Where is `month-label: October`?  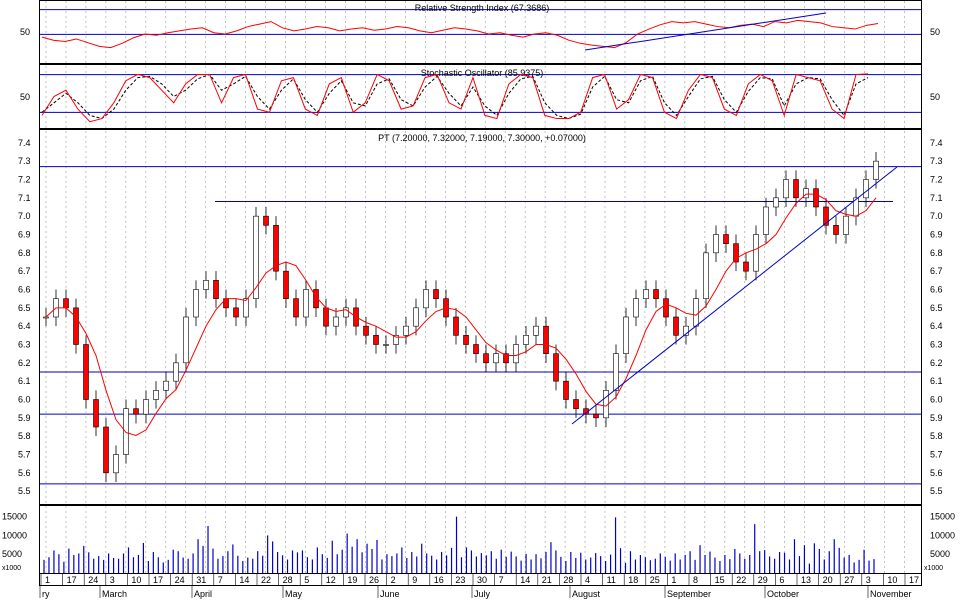 month-label: October is located at coordinates (783, 594).